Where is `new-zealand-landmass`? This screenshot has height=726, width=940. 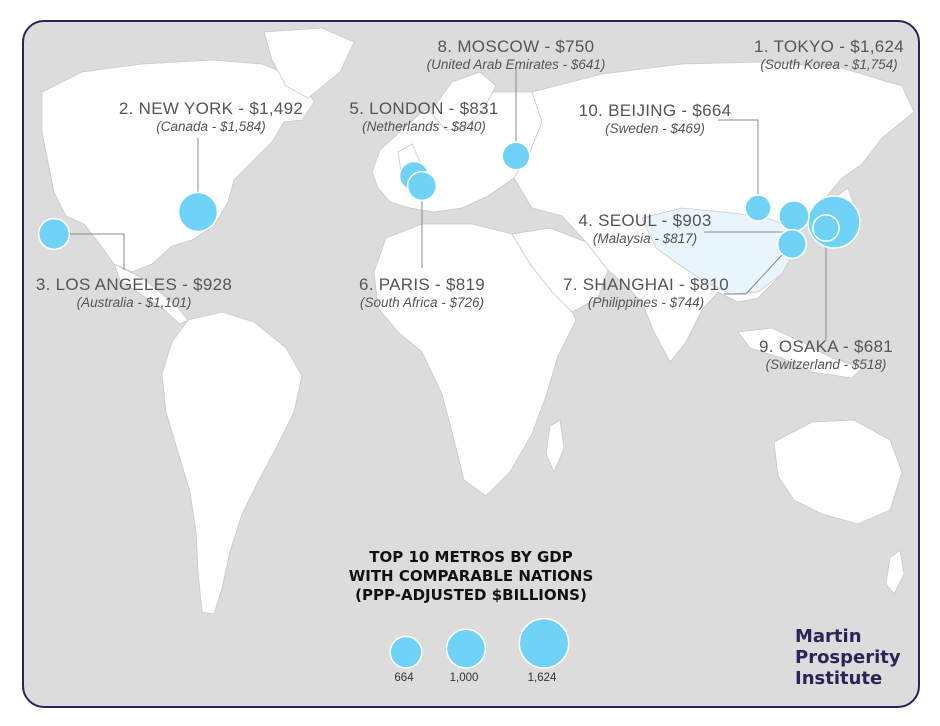
new-zealand-landmass is located at coordinates (895, 572).